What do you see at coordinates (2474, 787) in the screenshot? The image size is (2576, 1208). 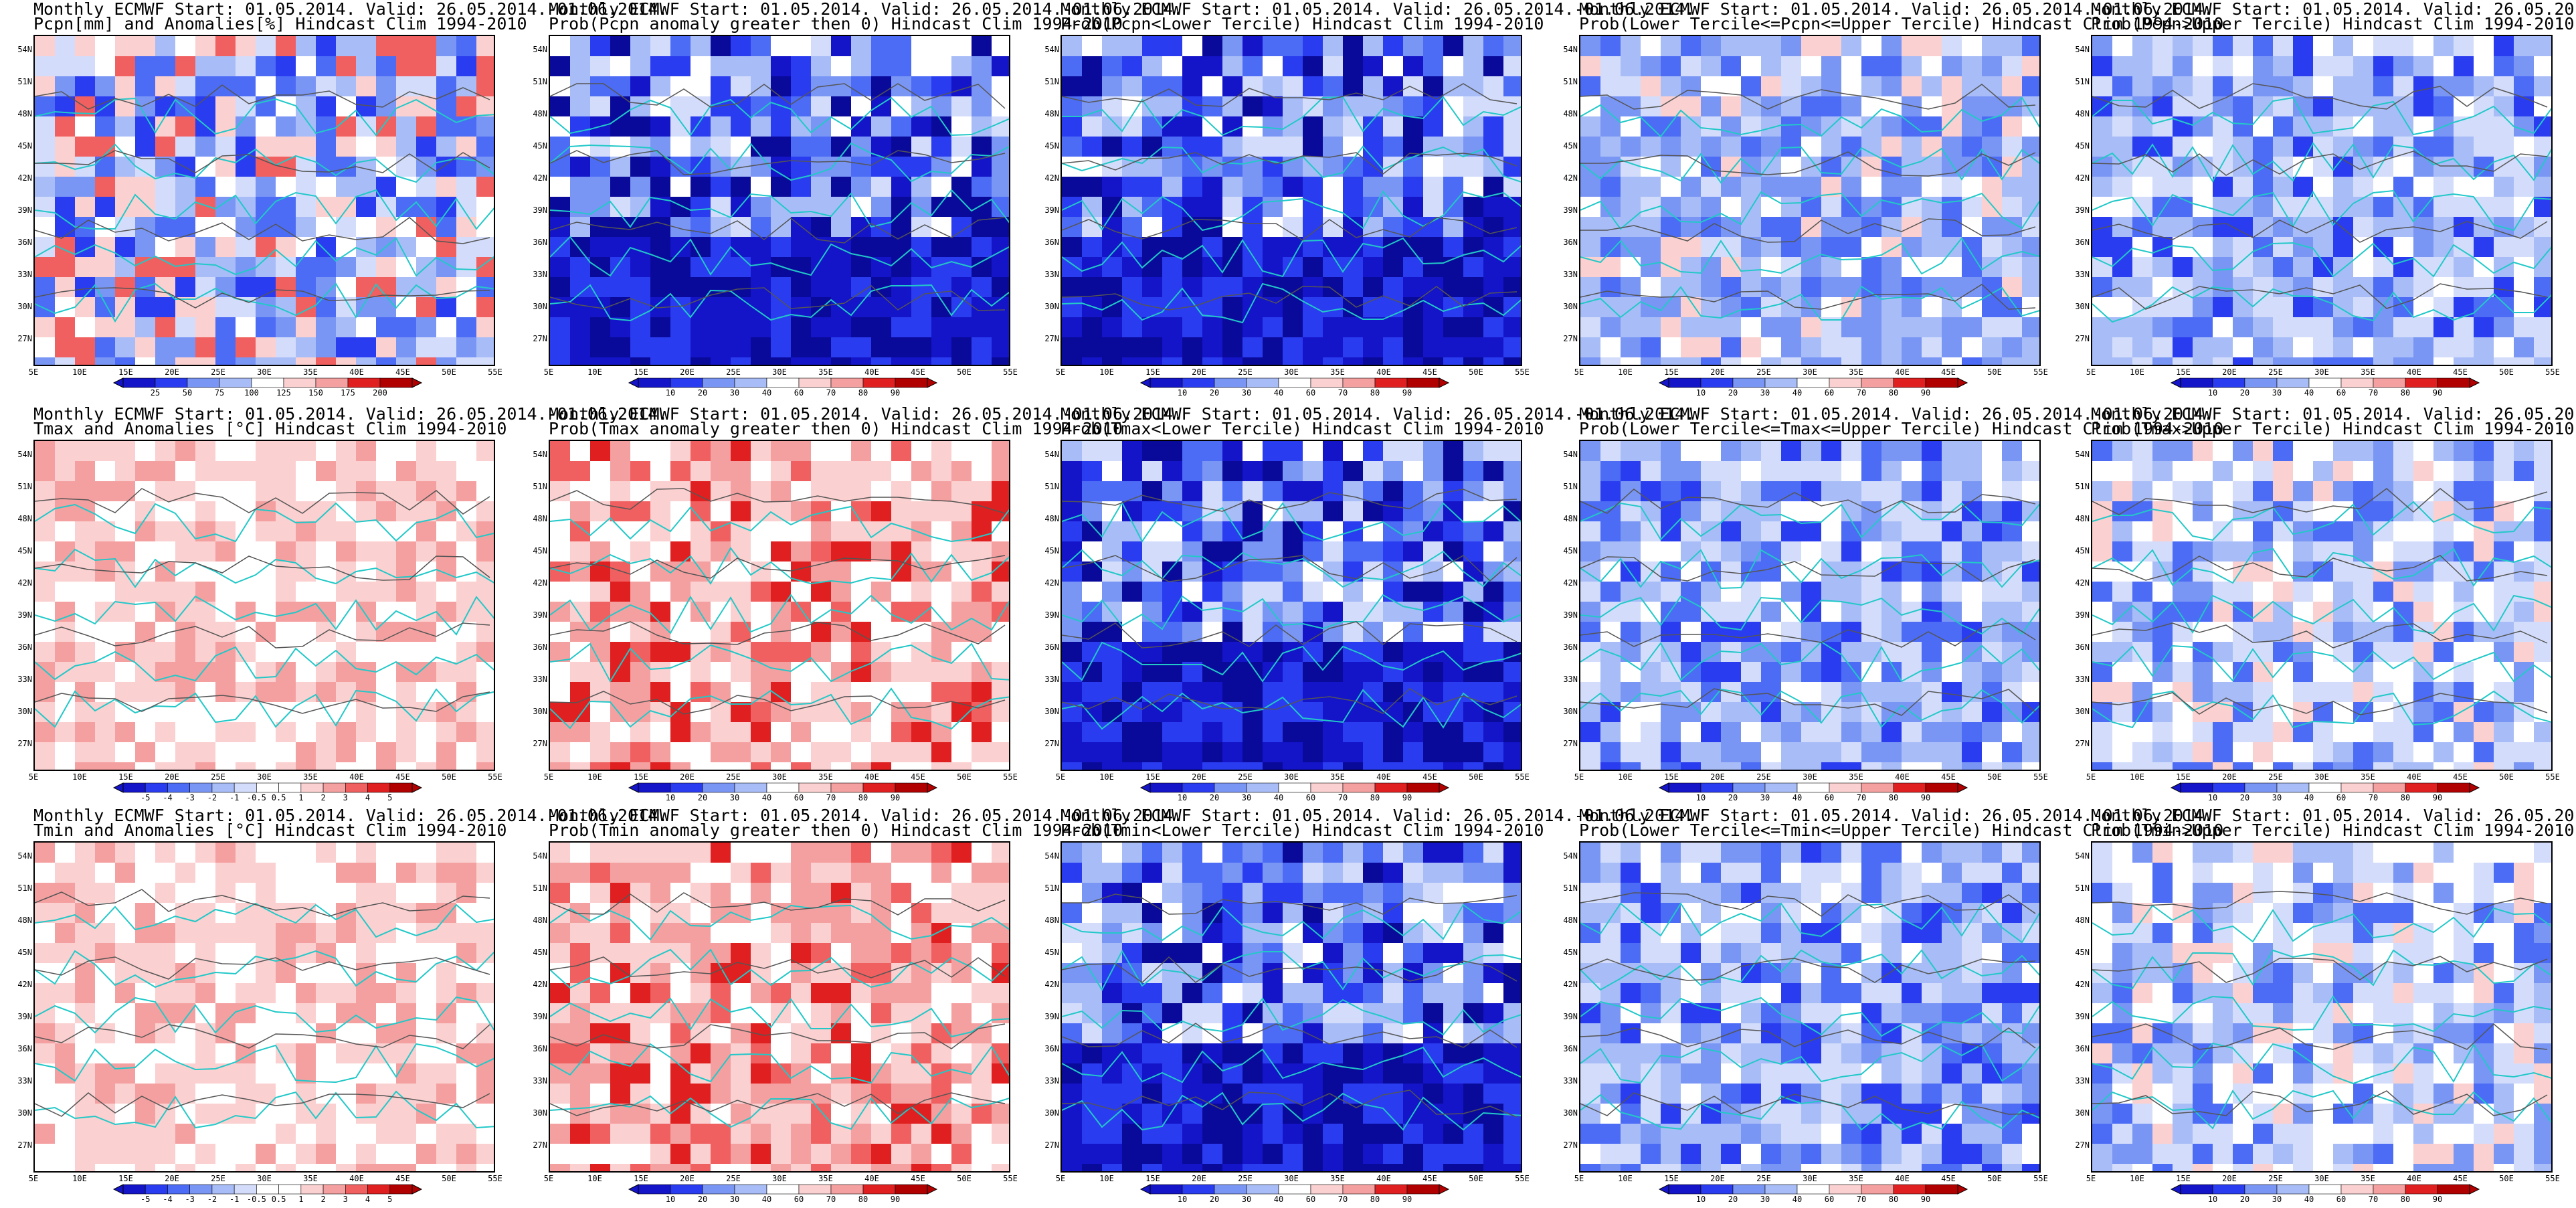 I see `colorbar-arrow-right` at bounding box center [2474, 787].